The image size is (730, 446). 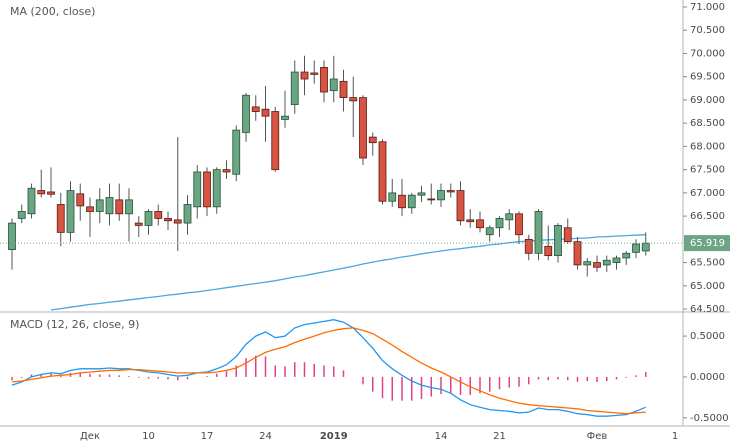 What do you see at coordinates (707, 216) in the screenshot?
I see `y-tick-label: 66.500` at bounding box center [707, 216].